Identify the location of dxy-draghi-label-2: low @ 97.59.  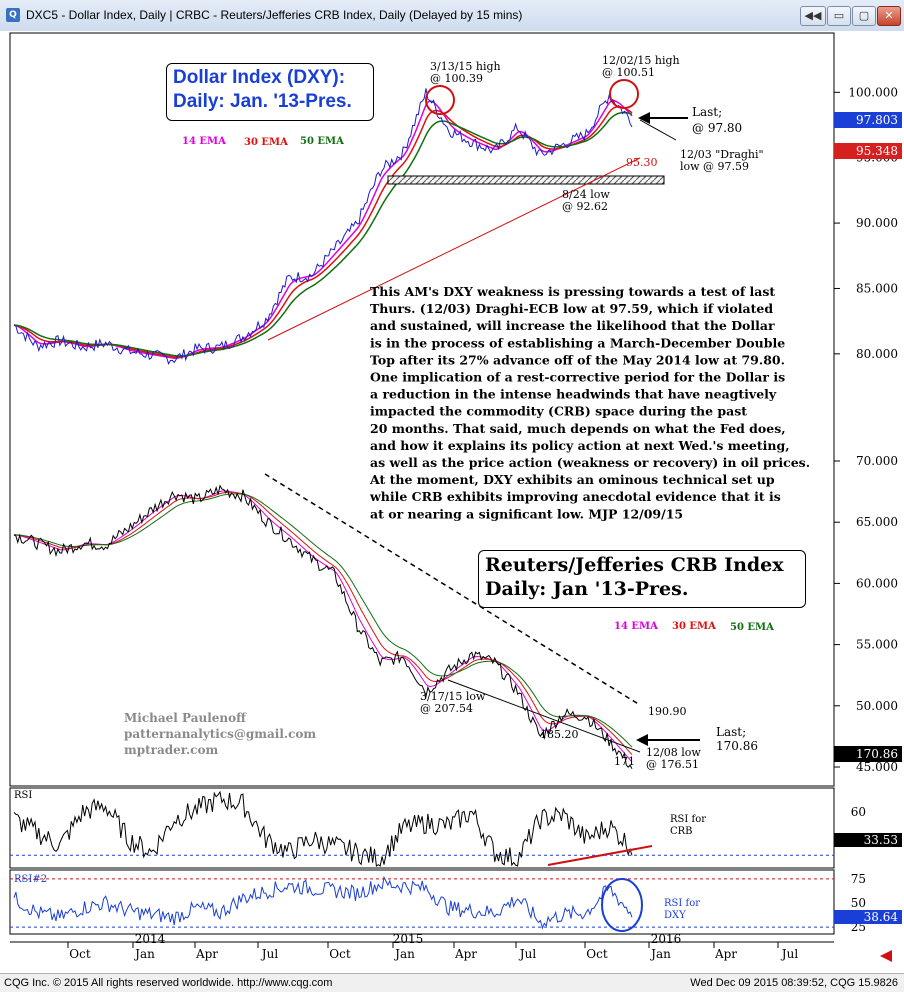
(714, 166).